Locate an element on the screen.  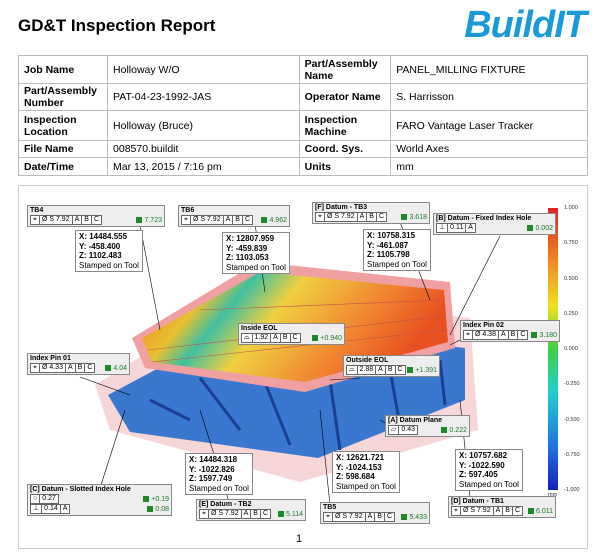
control-frame: ⌓ 2.88 A B C +1.391 is located at coordinates (391, 370).